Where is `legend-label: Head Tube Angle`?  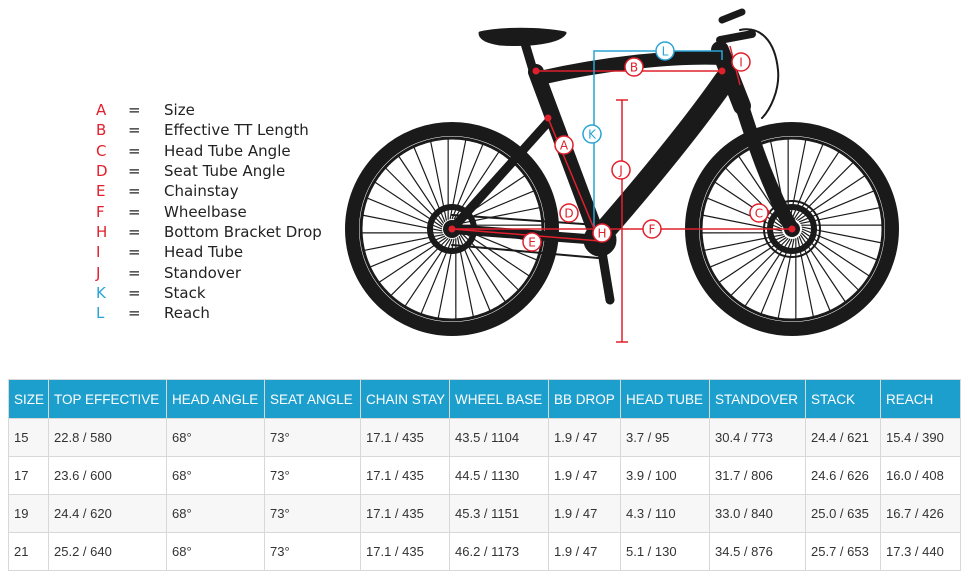
legend-label: Head Tube Angle is located at coordinates (227, 150).